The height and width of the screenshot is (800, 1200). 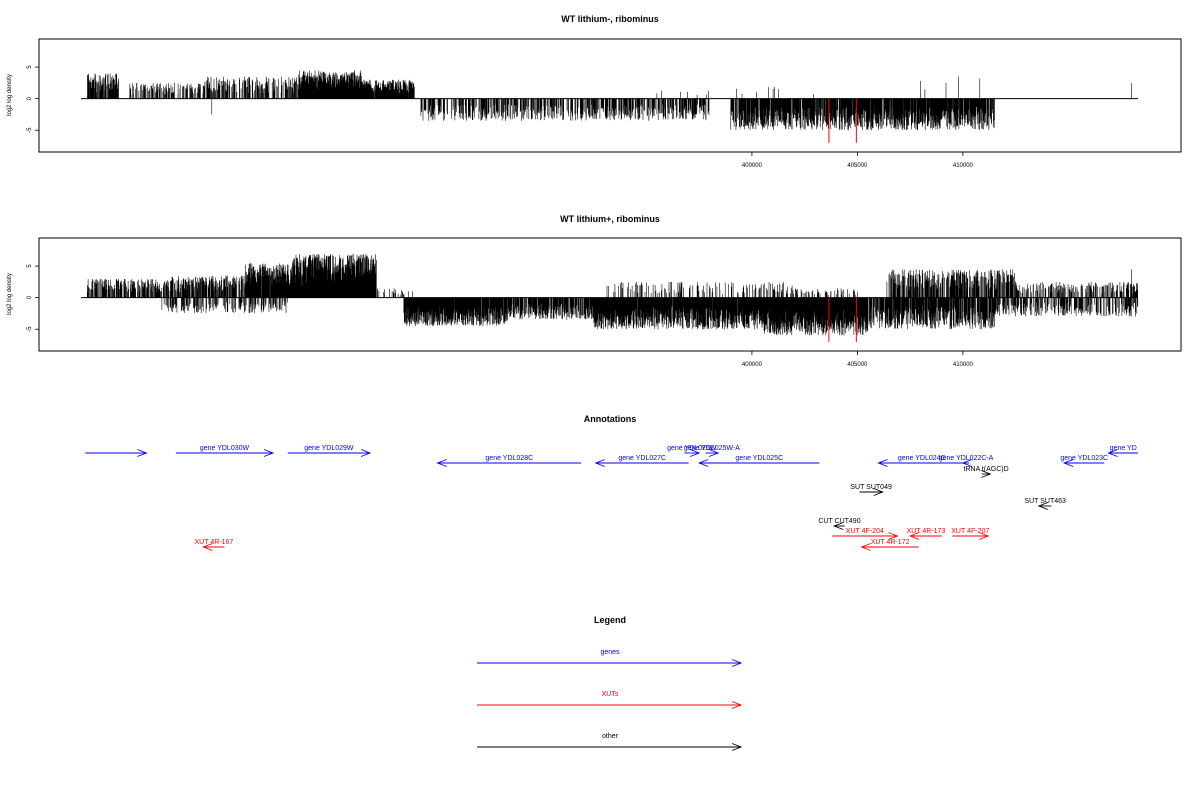 What do you see at coordinates (610, 736) in the screenshot?
I see `legend-label: other` at bounding box center [610, 736].